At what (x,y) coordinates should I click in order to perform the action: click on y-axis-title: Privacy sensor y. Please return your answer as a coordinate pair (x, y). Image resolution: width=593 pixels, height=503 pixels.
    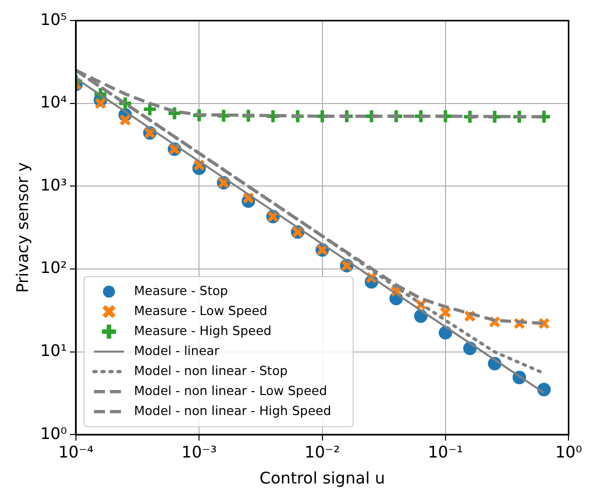
    Looking at the image, I should click on (22, 227).